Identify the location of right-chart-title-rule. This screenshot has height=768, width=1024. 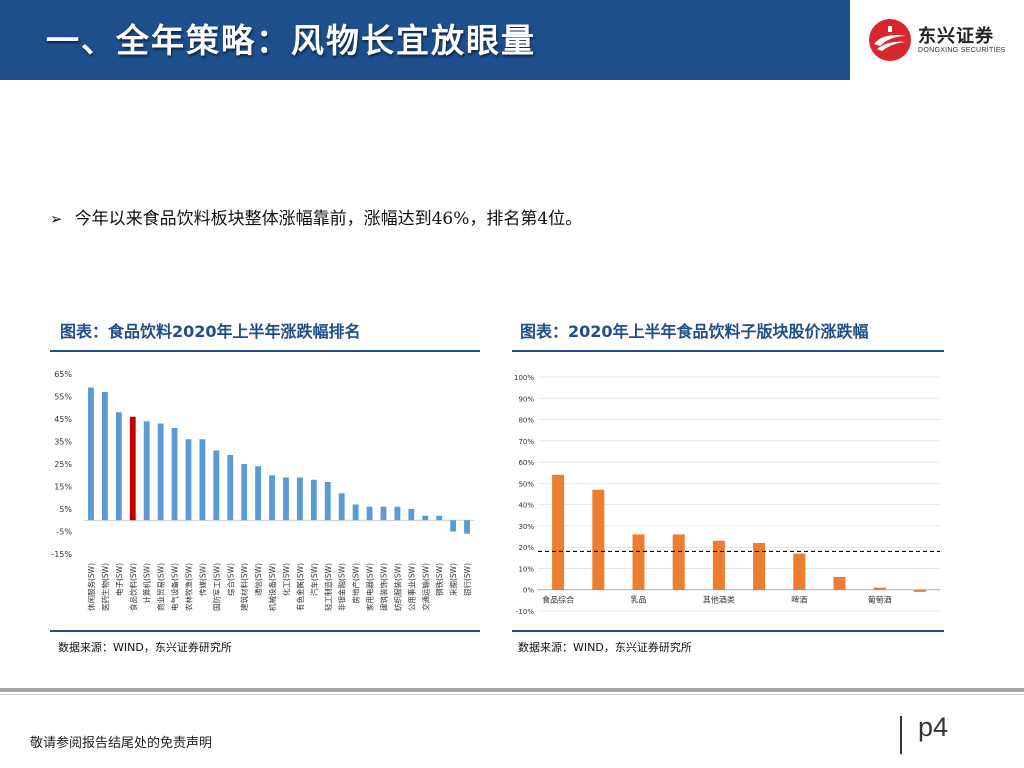
(728, 351).